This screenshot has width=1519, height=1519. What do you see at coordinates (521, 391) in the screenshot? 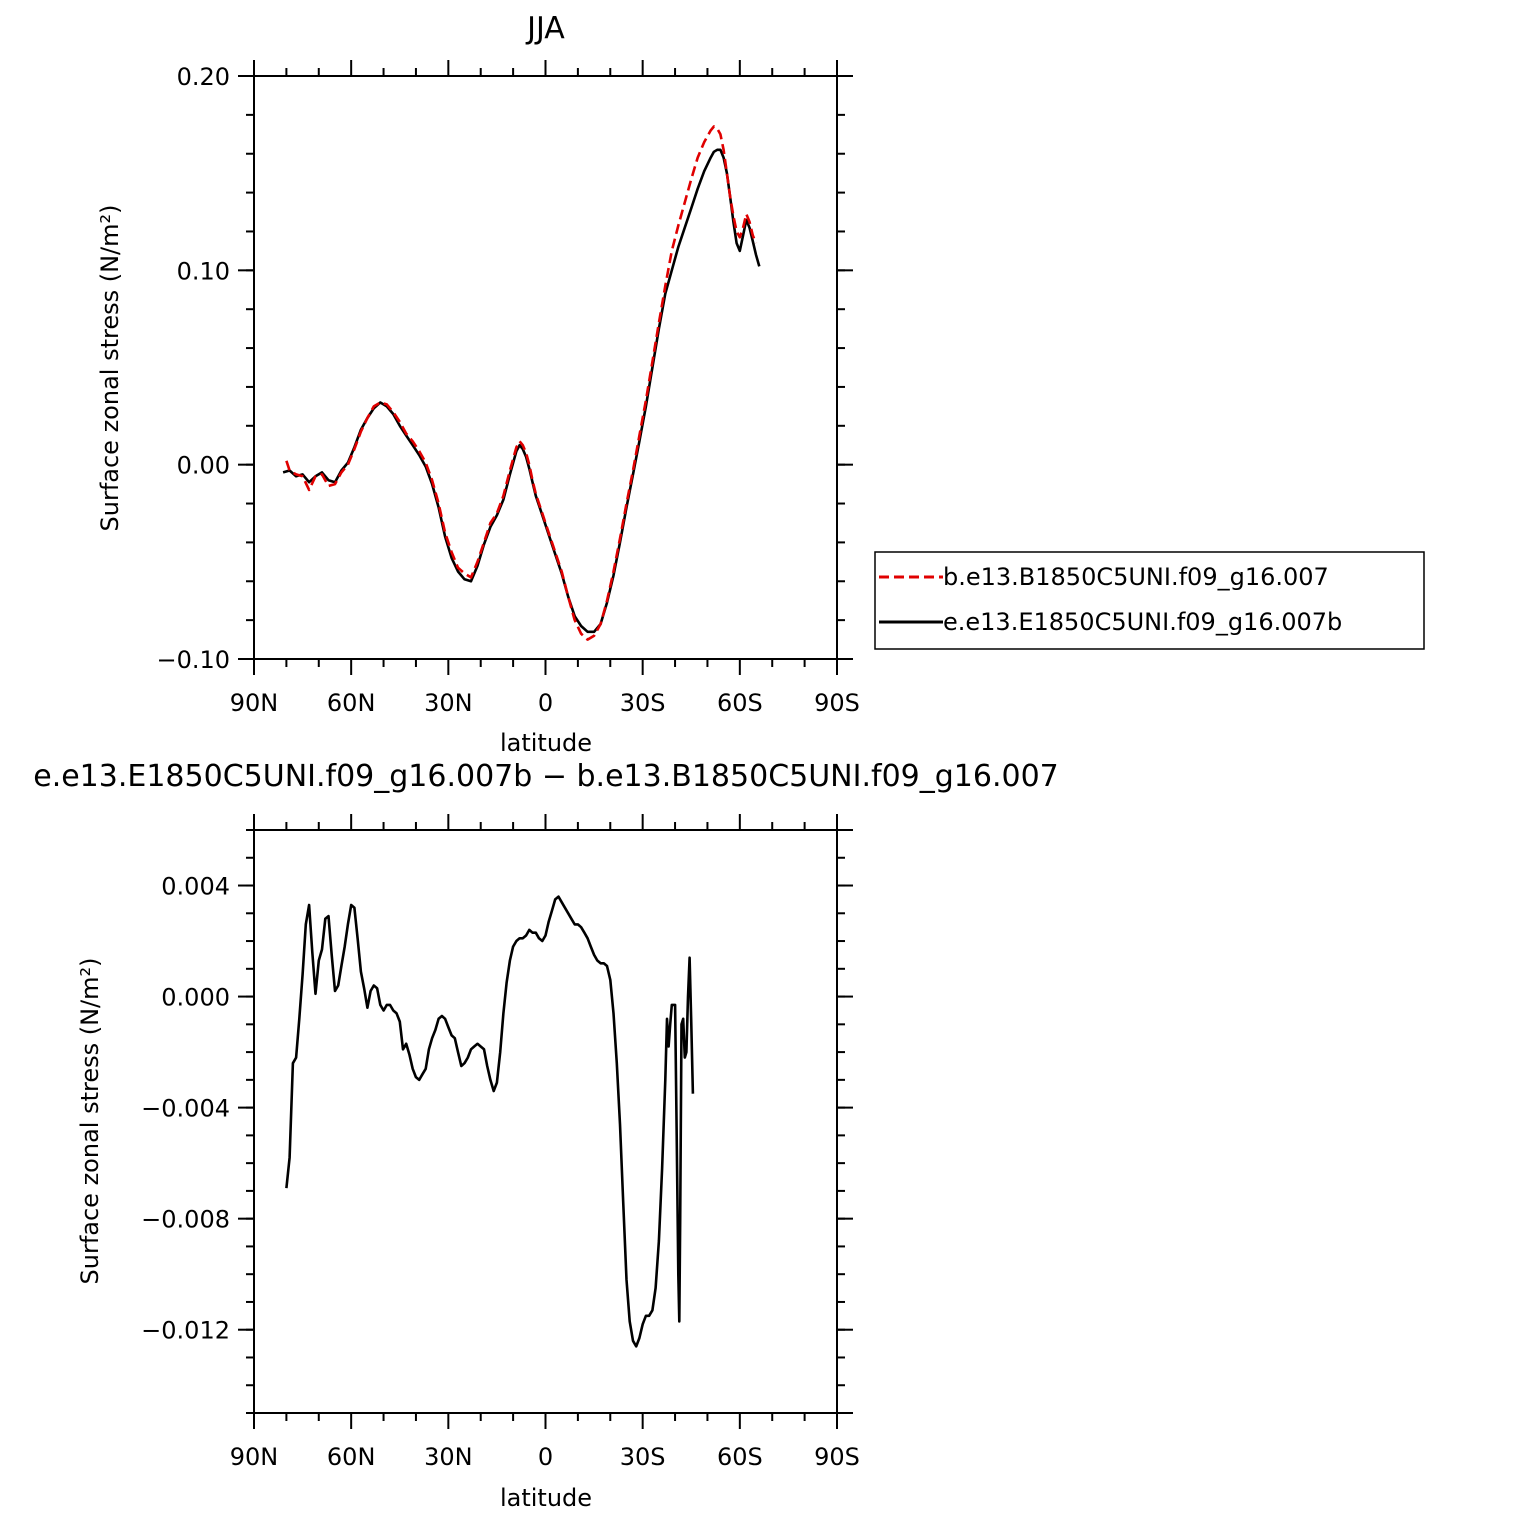
I see `series-line-e-e13-e1850c5uni-f09-g16-007b` at bounding box center [521, 391].